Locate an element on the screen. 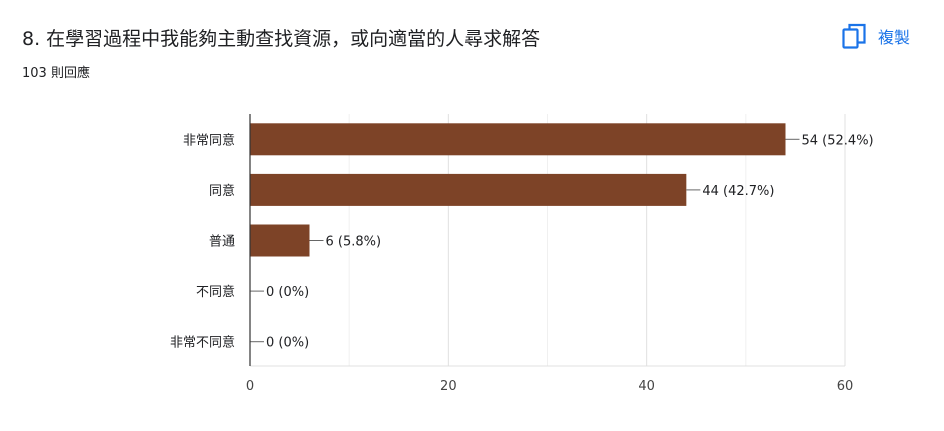 The image size is (944, 431). category-label: 非常不同意 is located at coordinates (202, 343).